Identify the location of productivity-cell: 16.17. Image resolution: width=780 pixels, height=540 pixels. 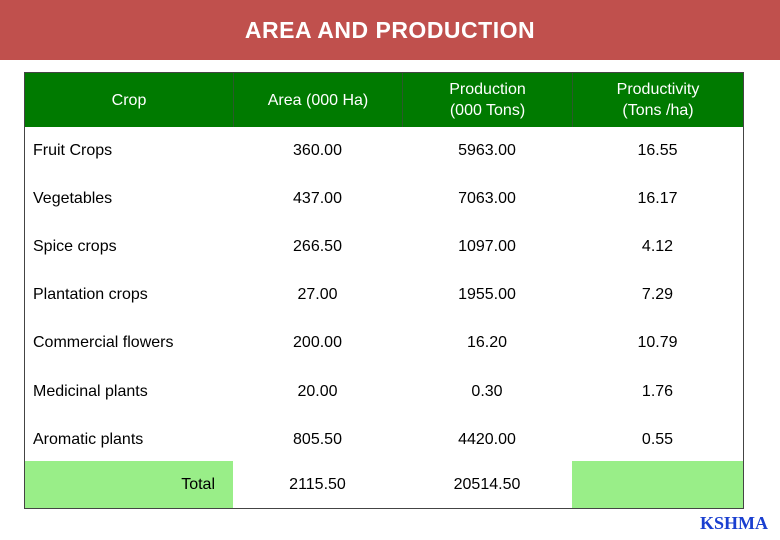
(657, 199).